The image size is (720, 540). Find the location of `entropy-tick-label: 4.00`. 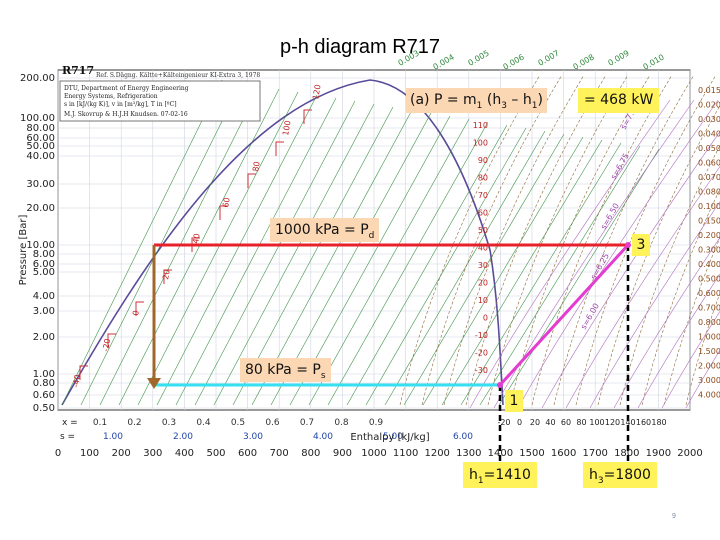

entropy-tick-label: 4.00 is located at coordinates (323, 437).